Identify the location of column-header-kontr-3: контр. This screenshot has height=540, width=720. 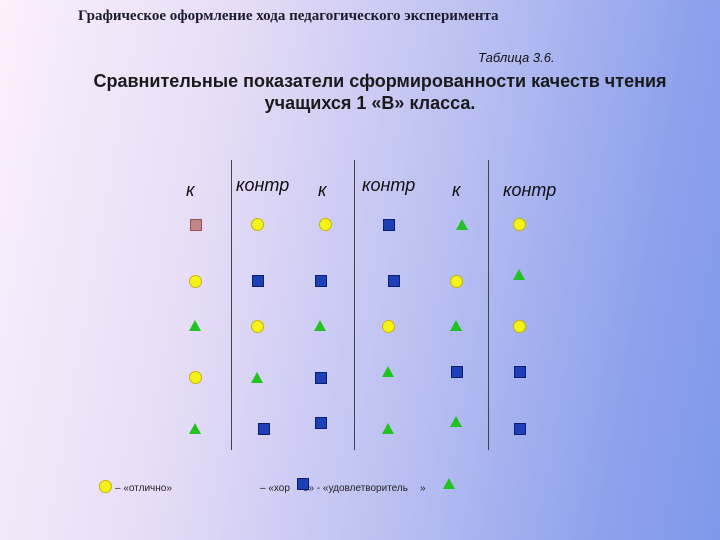
(530, 190).